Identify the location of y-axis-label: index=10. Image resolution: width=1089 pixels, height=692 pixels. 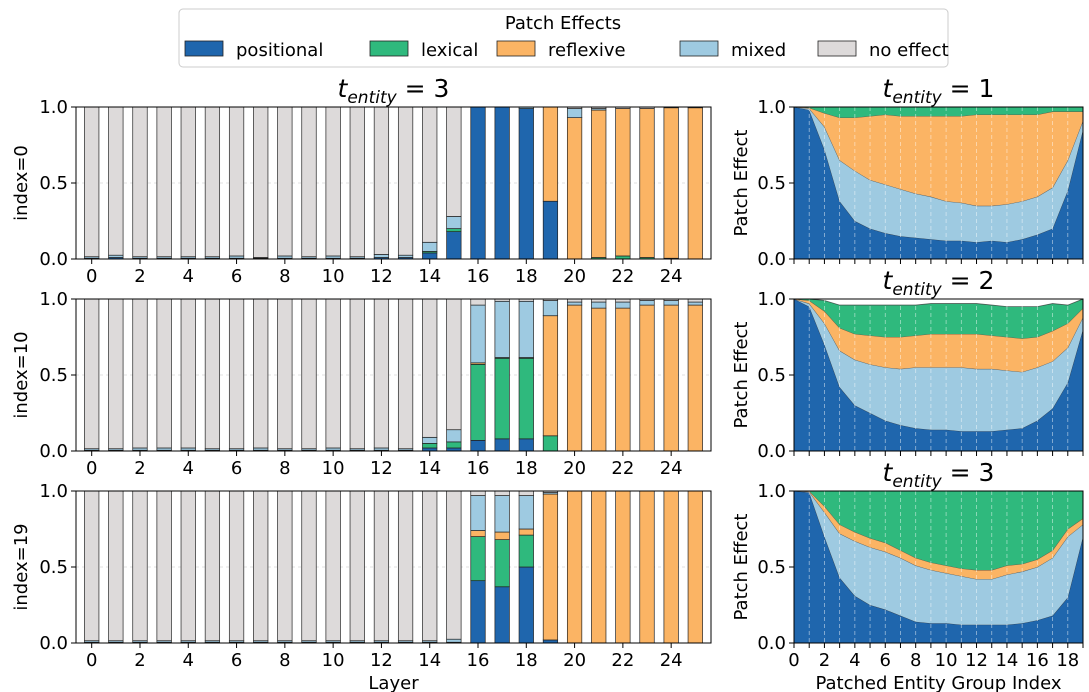
(21, 374).